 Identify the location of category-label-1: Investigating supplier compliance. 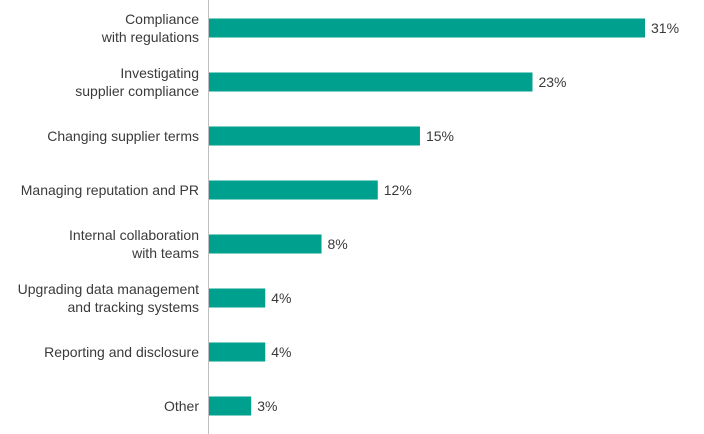
(137, 82).